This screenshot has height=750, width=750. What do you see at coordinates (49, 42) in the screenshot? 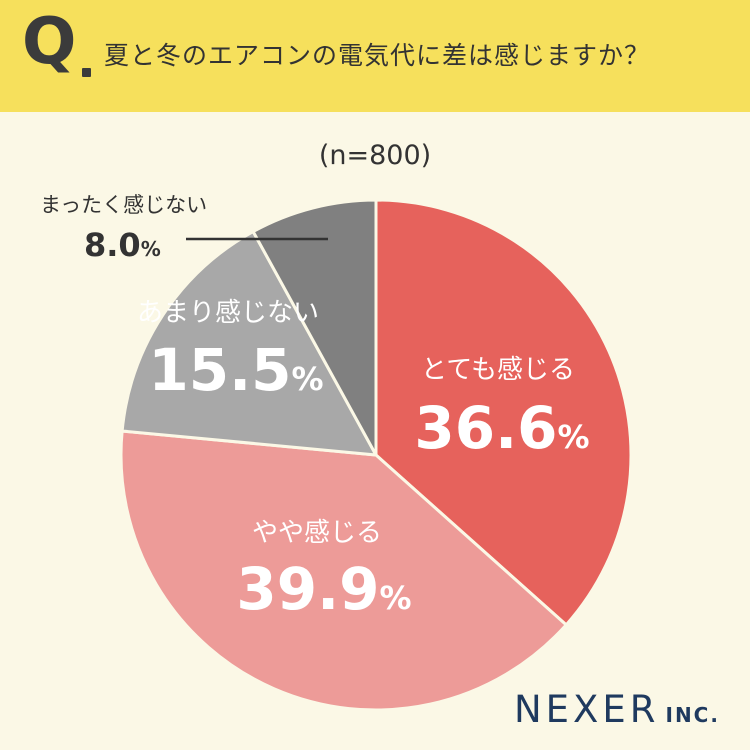
I see `q-mark: Q` at bounding box center [49, 42].